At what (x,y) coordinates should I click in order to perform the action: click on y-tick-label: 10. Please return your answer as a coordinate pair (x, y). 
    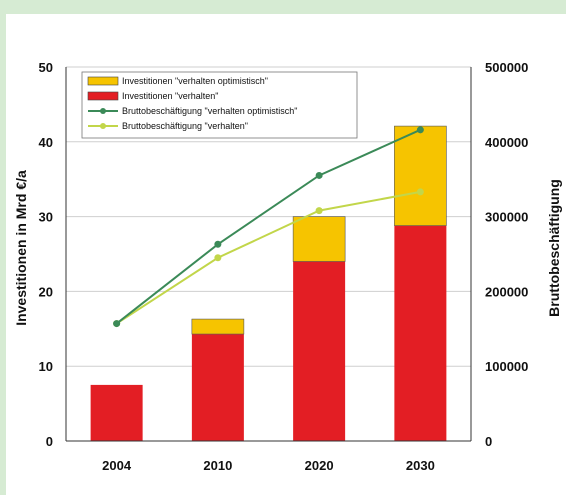
    Looking at the image, I should click on (46, 366).